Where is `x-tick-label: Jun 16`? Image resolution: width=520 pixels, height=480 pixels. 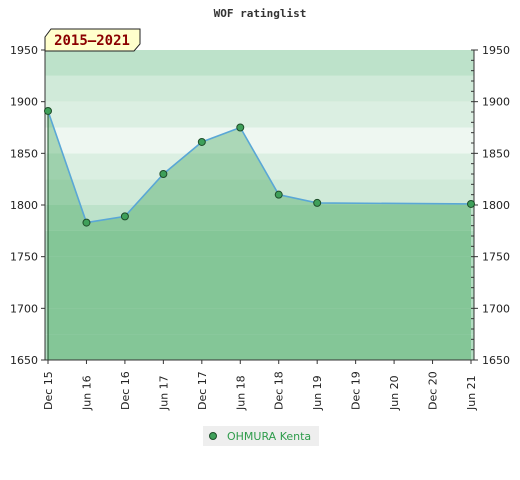 x-tick-label: Jun 16 is located at coordinates (86, 393).